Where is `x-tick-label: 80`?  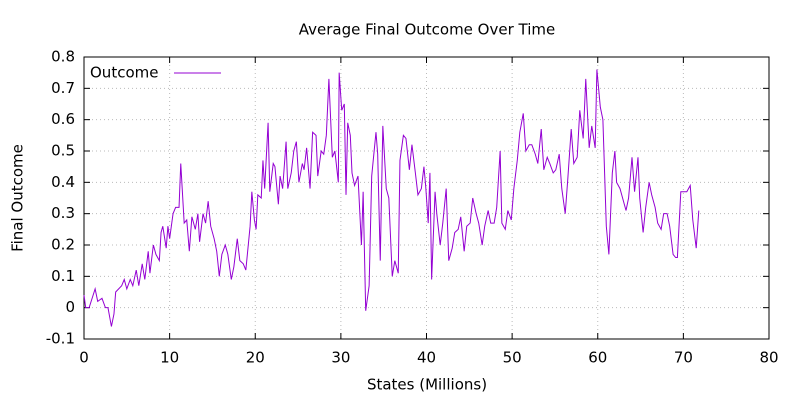 x-tick-label: 80 is located at coordinates (768, 358).